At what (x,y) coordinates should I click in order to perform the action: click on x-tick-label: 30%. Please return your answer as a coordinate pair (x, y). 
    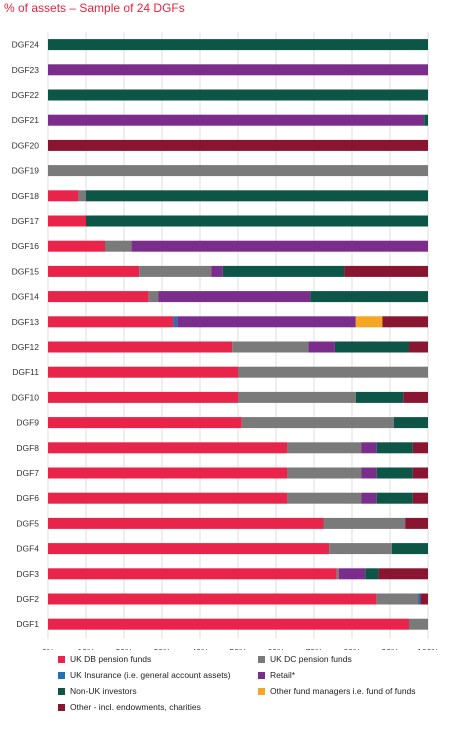
    Looking at the image, I should click on (161, 648).